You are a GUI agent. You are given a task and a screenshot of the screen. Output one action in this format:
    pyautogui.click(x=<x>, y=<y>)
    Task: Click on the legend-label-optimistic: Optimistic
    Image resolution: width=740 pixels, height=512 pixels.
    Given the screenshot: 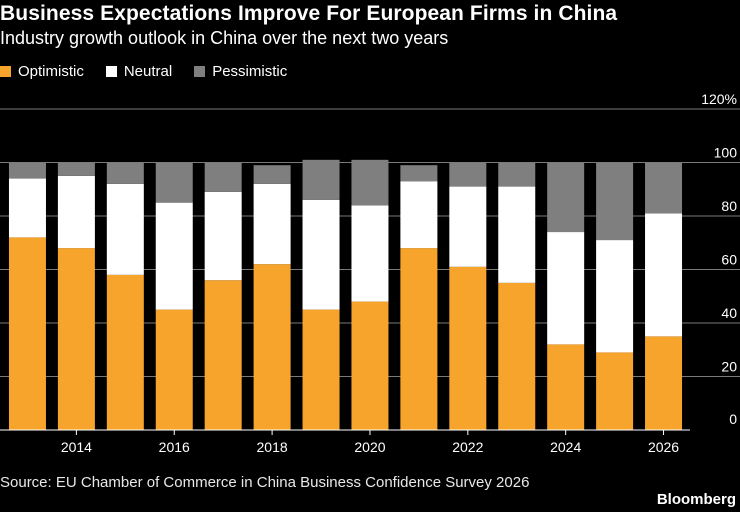 What is the action you would take?
    pyautogui.click(x=51, y=71)
    